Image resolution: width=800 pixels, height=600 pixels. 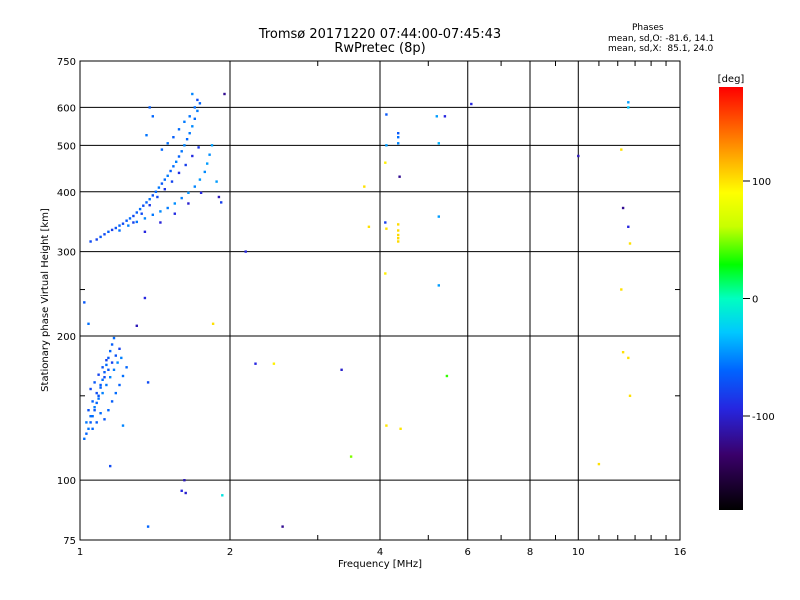 I want to click on colorbar-tick-label: -100, so click(x=763, y=417).